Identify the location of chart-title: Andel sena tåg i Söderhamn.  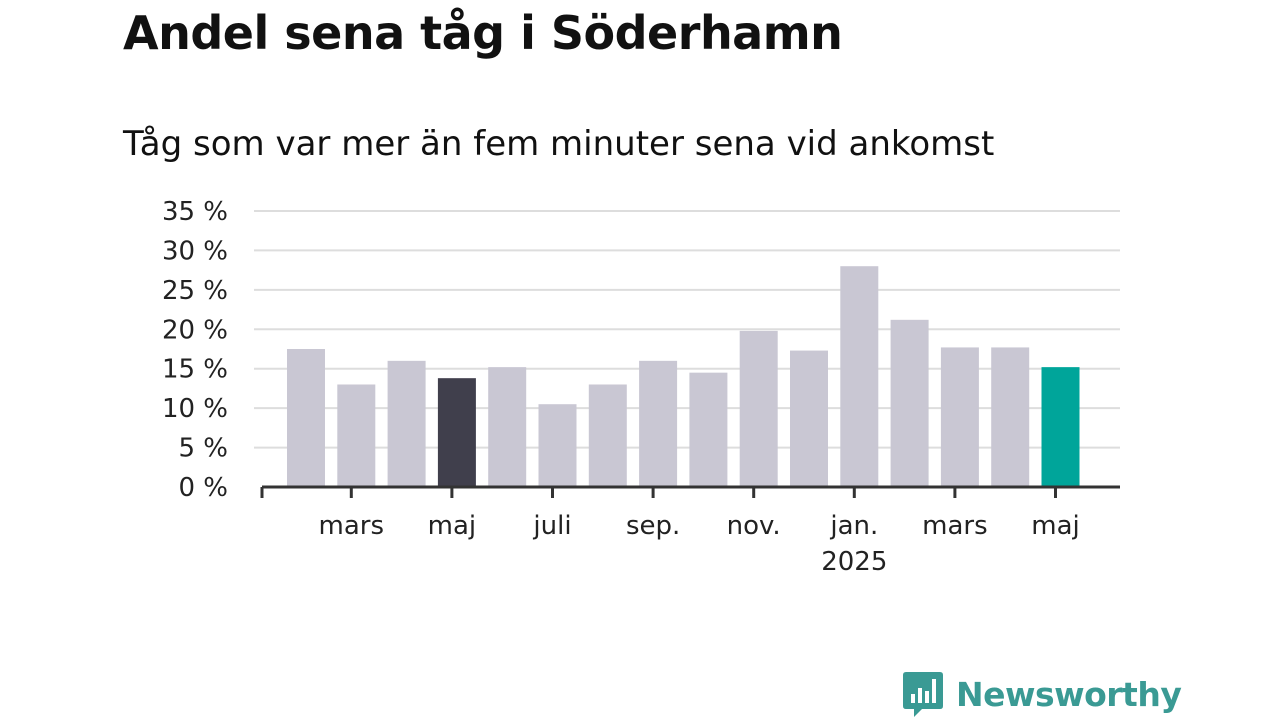
(483, 33).